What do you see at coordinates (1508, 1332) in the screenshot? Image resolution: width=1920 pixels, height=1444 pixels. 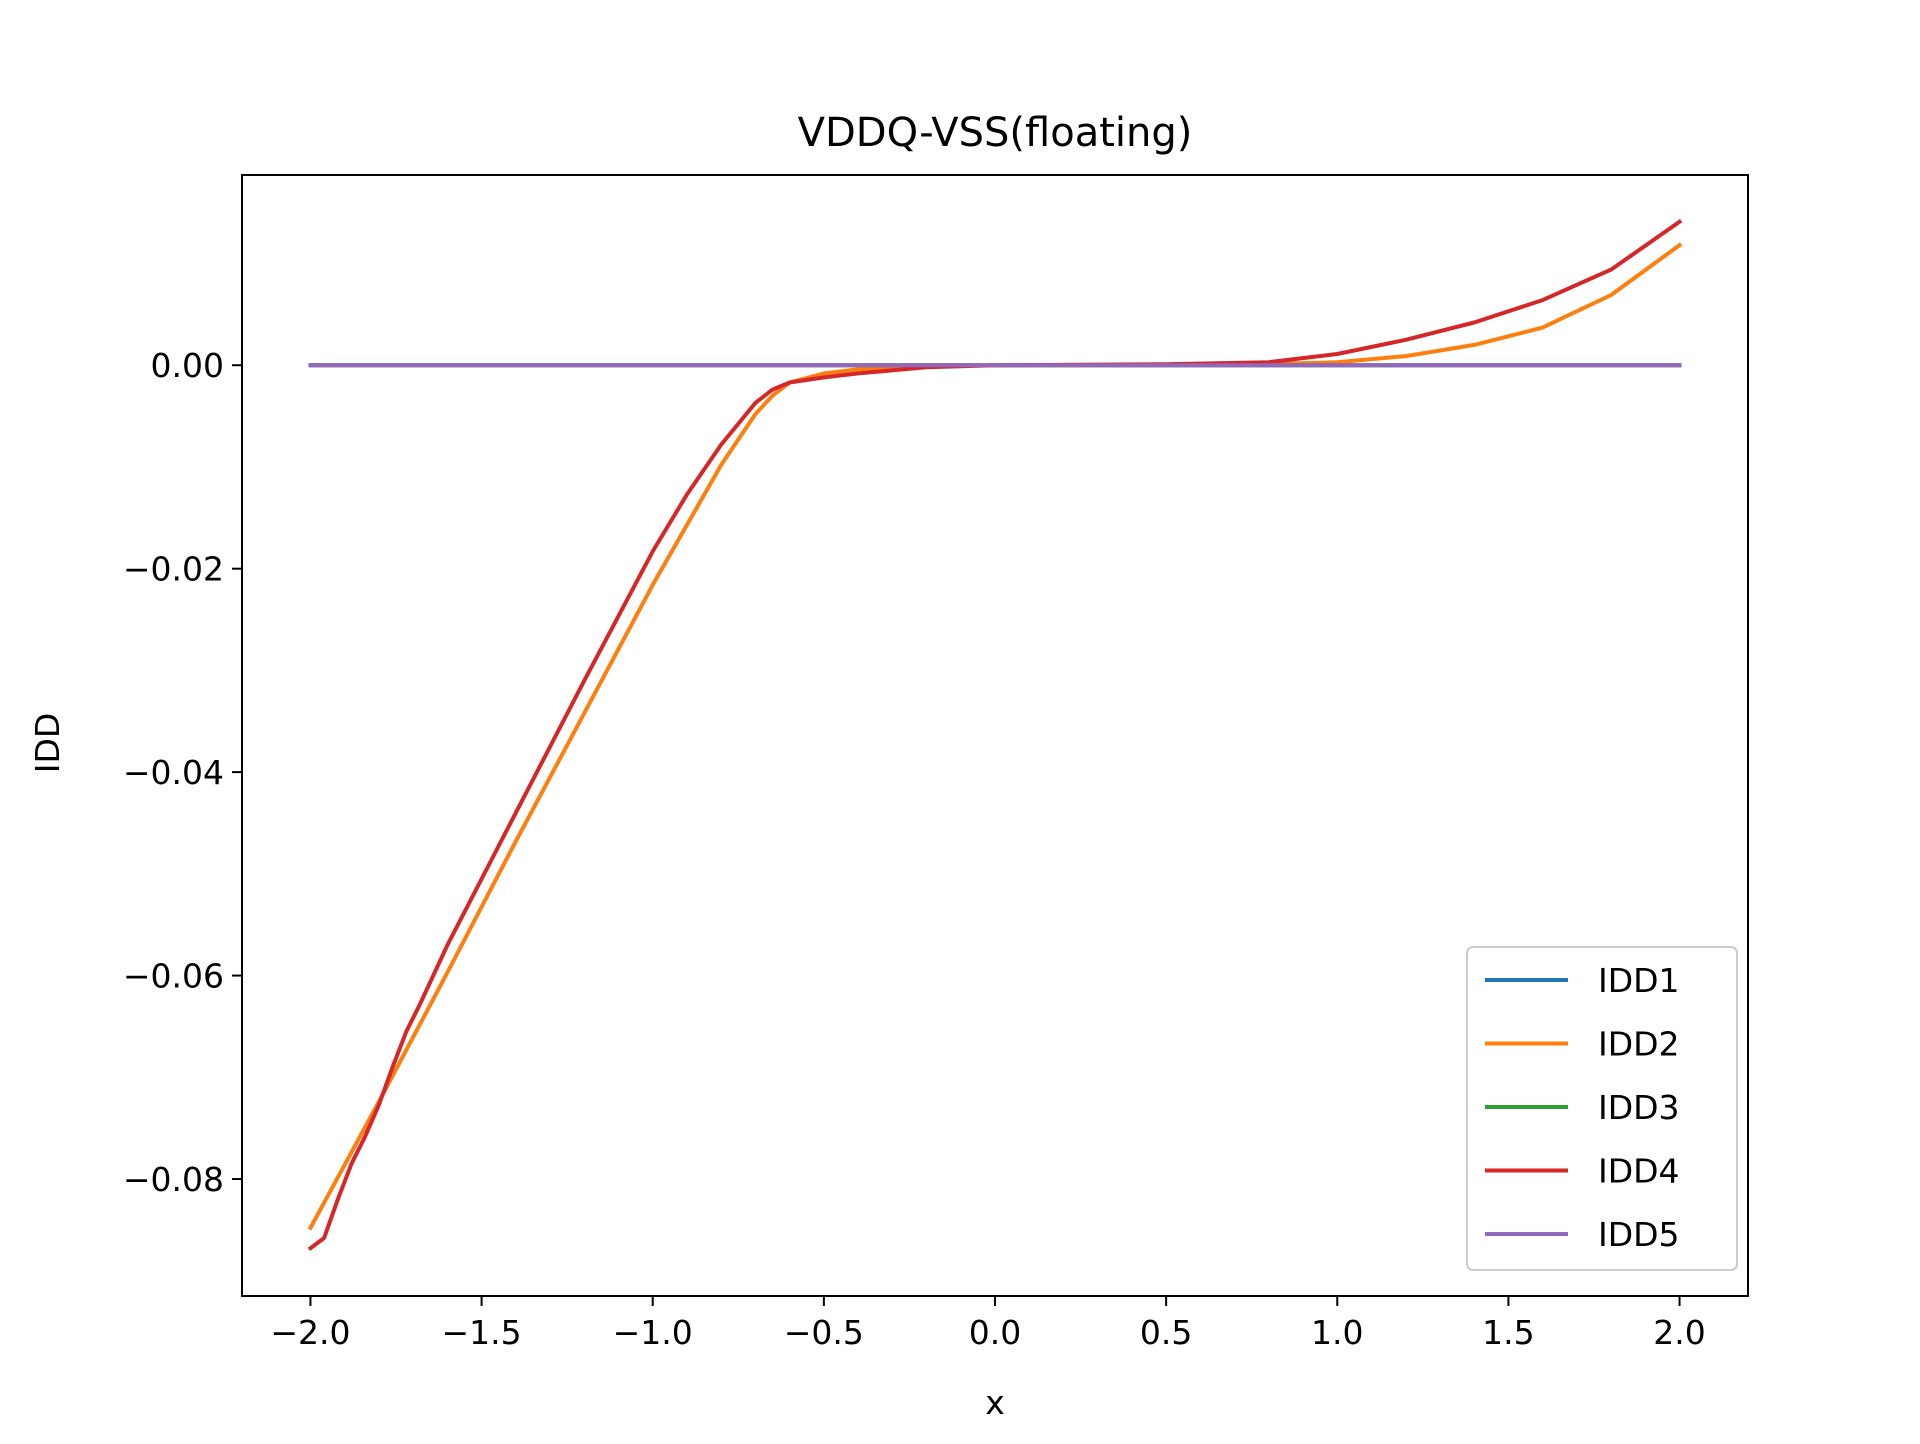 I see `x-tick-label: 1.5` at bounding box center [1508, 1332].